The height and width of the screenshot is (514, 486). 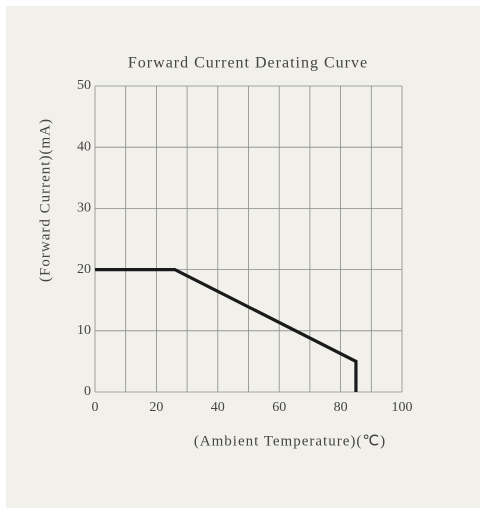 What do you see at coordinates (84, 85) in the screenshot?
I see `y-tick-label: 50` at bounding box center [84, 85].